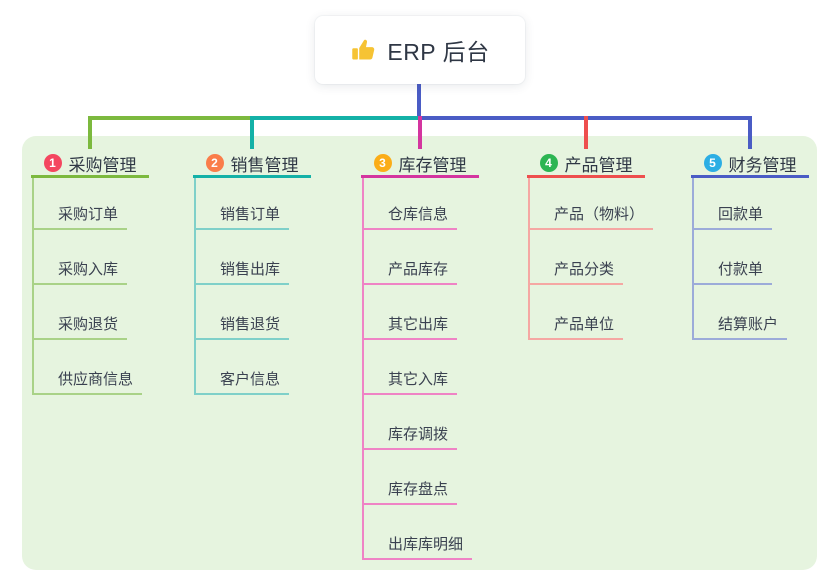 This screenshot has width=839, height=588. Describe the element at coordinates (88, 269) in the screenshot. I see `child-label: 采购入库` at that location.